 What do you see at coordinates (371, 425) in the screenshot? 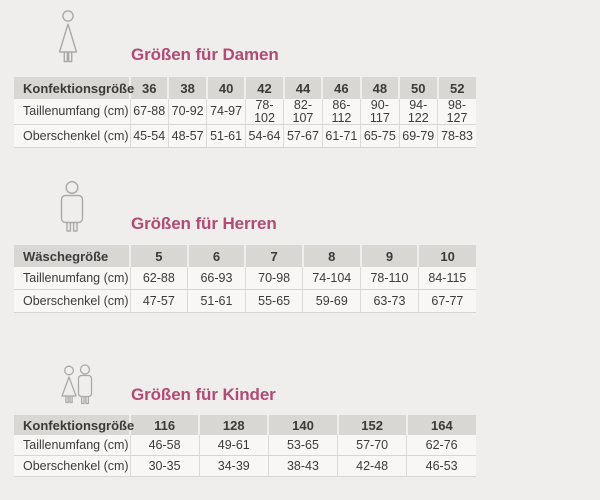
I see `size-column-header: 152` at bounding box center [371, 425].